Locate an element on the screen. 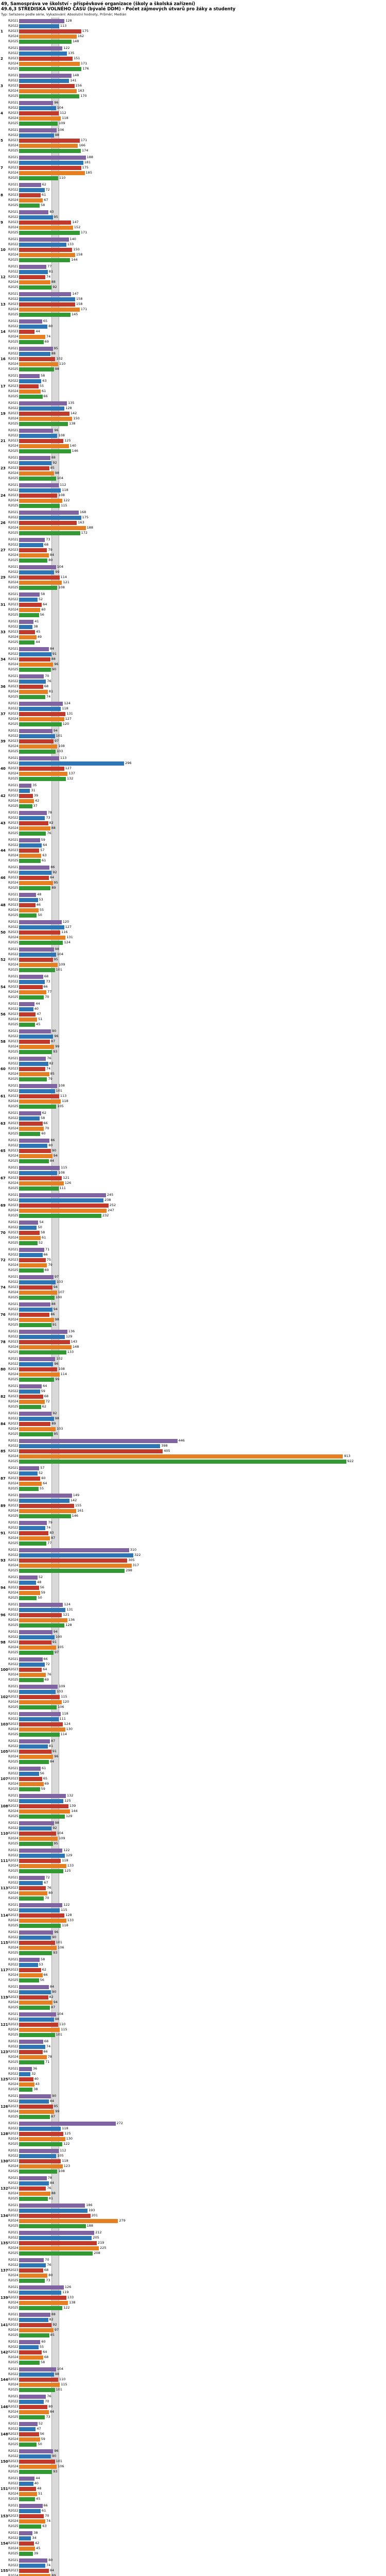  bar-row: R2024 171 is located at coordinates (197, 309).